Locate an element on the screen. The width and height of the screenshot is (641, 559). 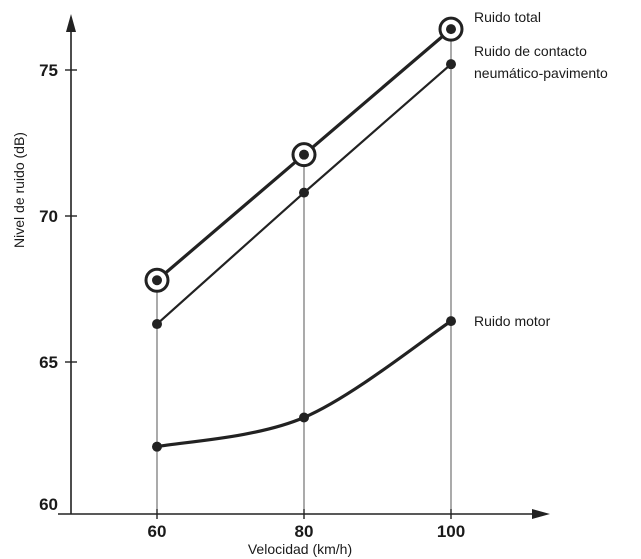
x-axis-label: Velocidad (km/h) is located at coordinates (300, 549).